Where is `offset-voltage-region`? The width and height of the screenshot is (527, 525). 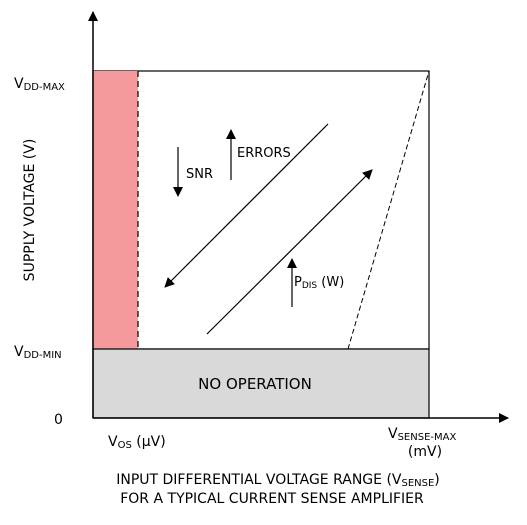 offset-voltage-region is located at coordinates (115, 210).